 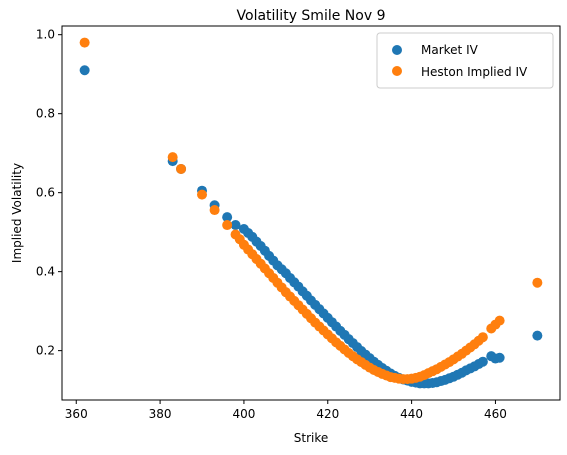 What do you see at coordinates (45, 35) in the screenshot?
I see `y-tick-label: 1.0` at bounding box center [45, 35].